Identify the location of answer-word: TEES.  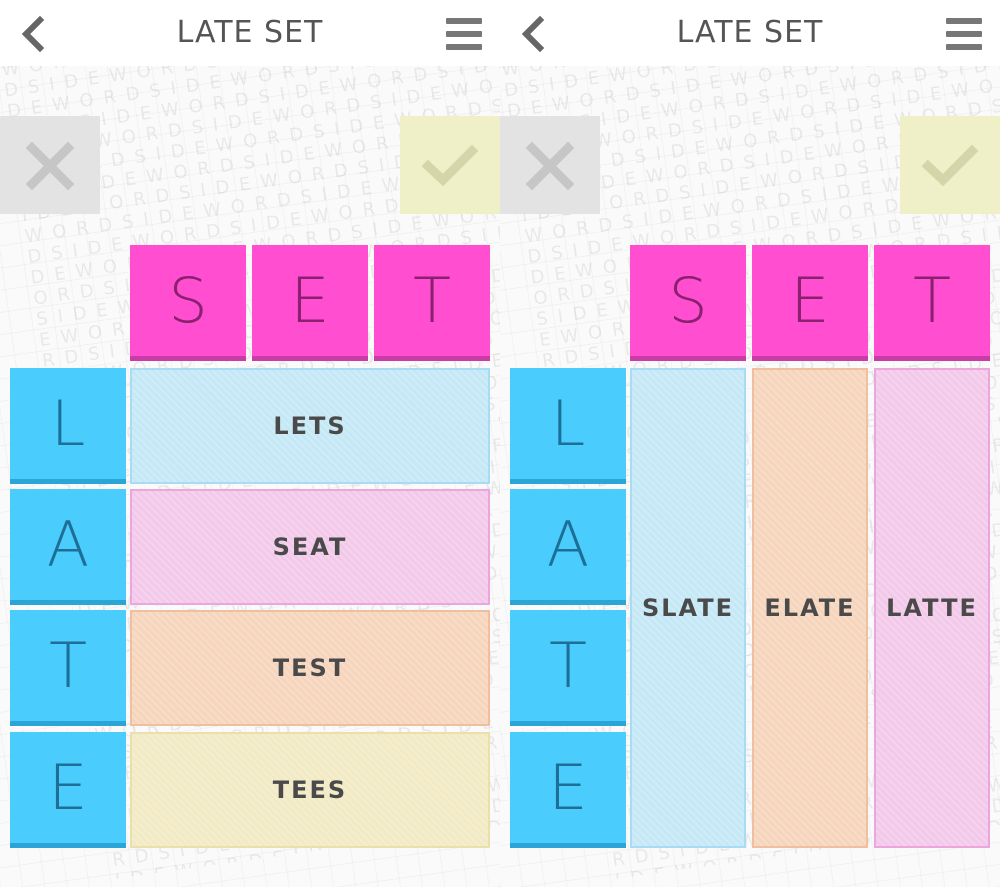
(310, 790).